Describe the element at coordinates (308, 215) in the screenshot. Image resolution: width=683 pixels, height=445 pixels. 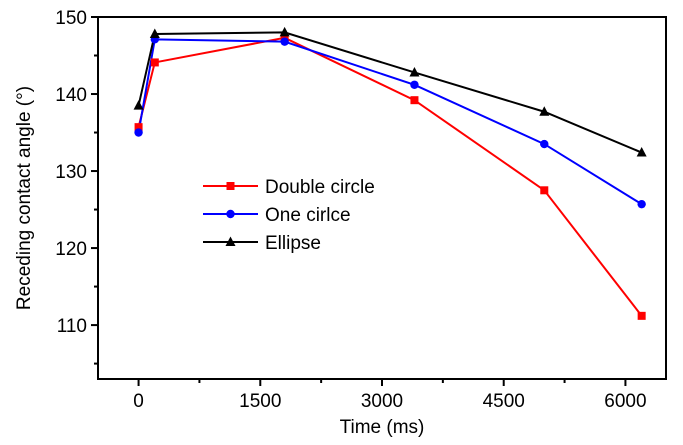
I see `legend-label-one-cirlce: One cirlce` at that location.